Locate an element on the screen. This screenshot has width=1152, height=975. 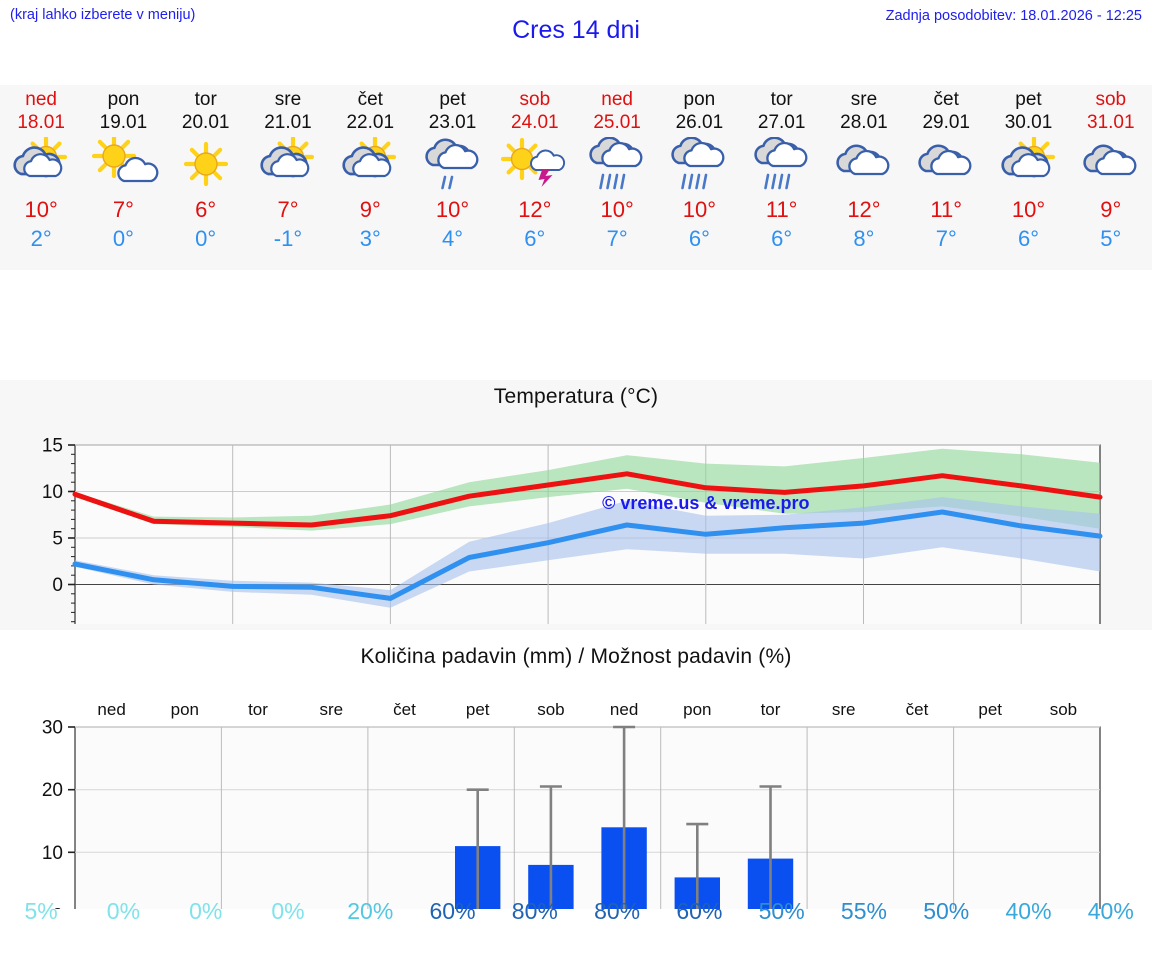
page-title: Cres 14 dni is located at coordinates (576, 30).